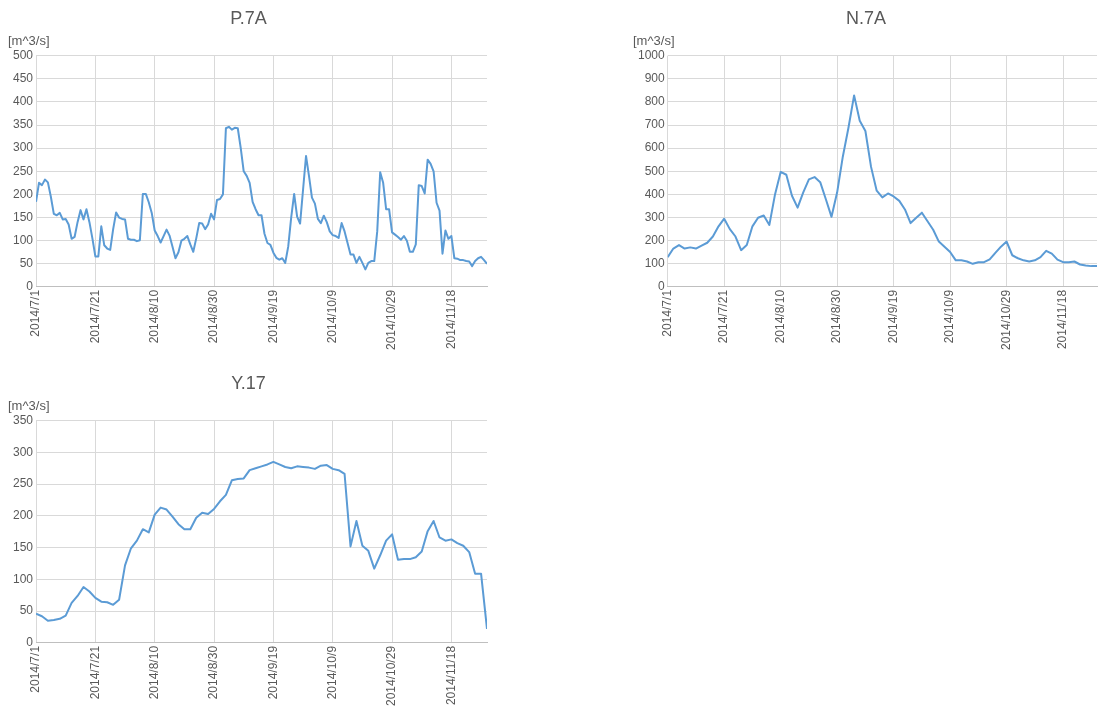 This screenshot has width=1105, height=711. Describe the element at coordinates (655, 101) in the screenshot. I see `y-tick-label: 800` at that location.